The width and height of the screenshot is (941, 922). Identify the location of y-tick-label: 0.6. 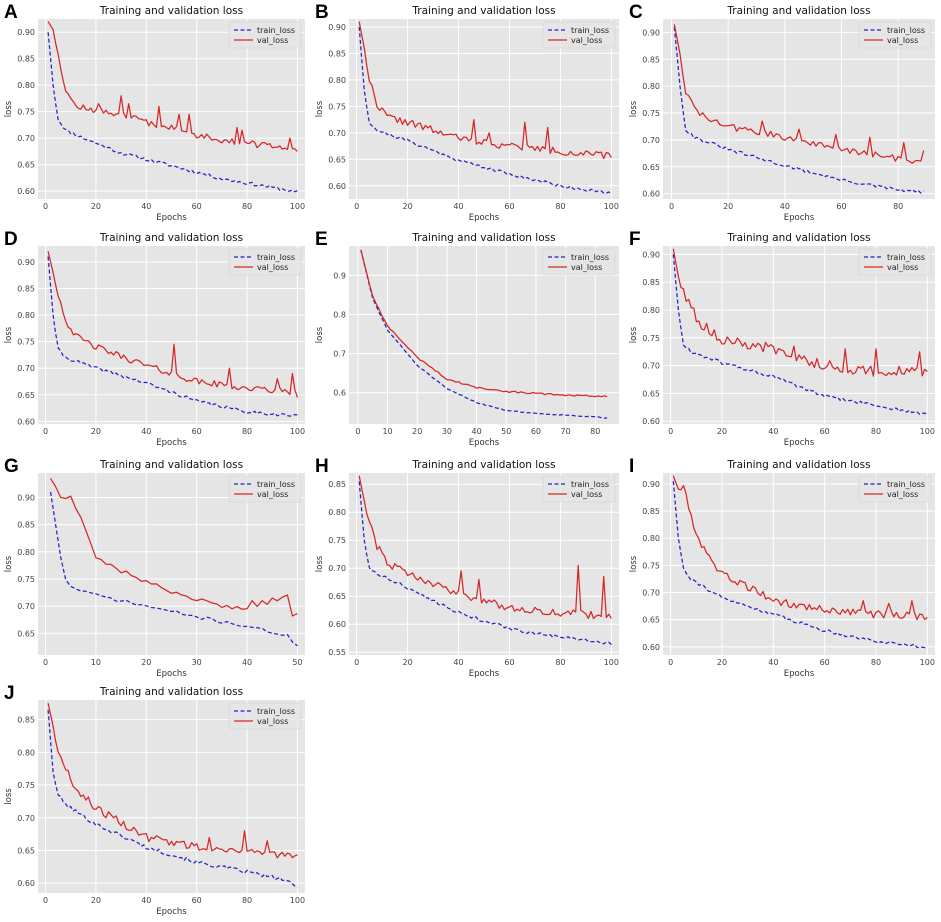
(339, 393).